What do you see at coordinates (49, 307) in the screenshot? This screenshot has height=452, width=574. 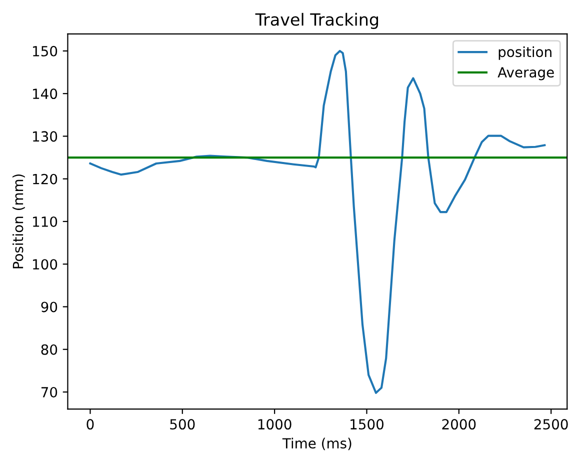 I see `y-tick-label: 90` at bounding box center [49, 307].